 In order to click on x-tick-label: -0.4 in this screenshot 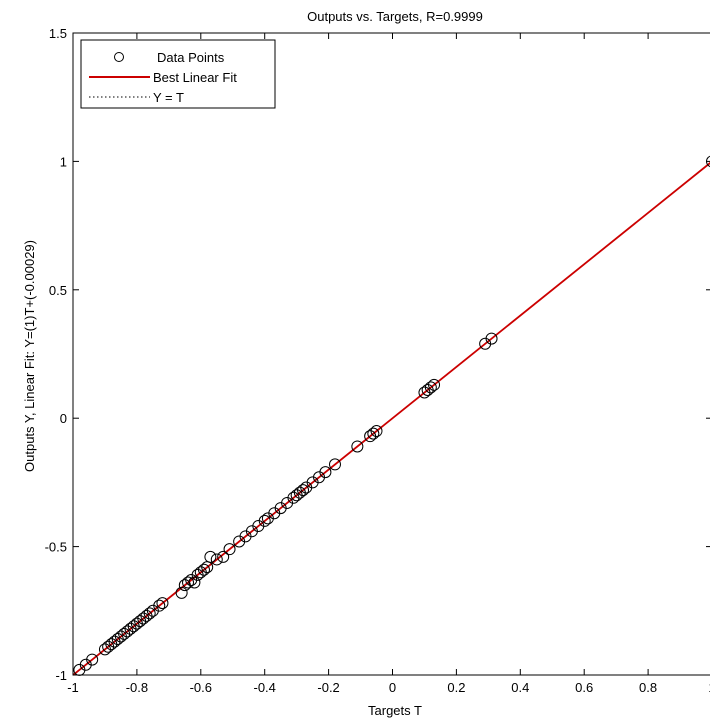, I will do `click(264, 687)`.